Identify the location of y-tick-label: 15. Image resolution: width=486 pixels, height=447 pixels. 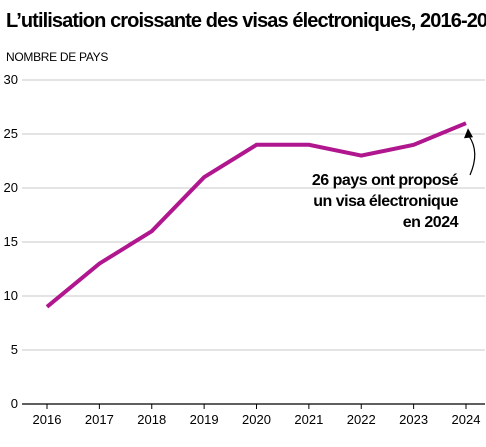
(11, 241).